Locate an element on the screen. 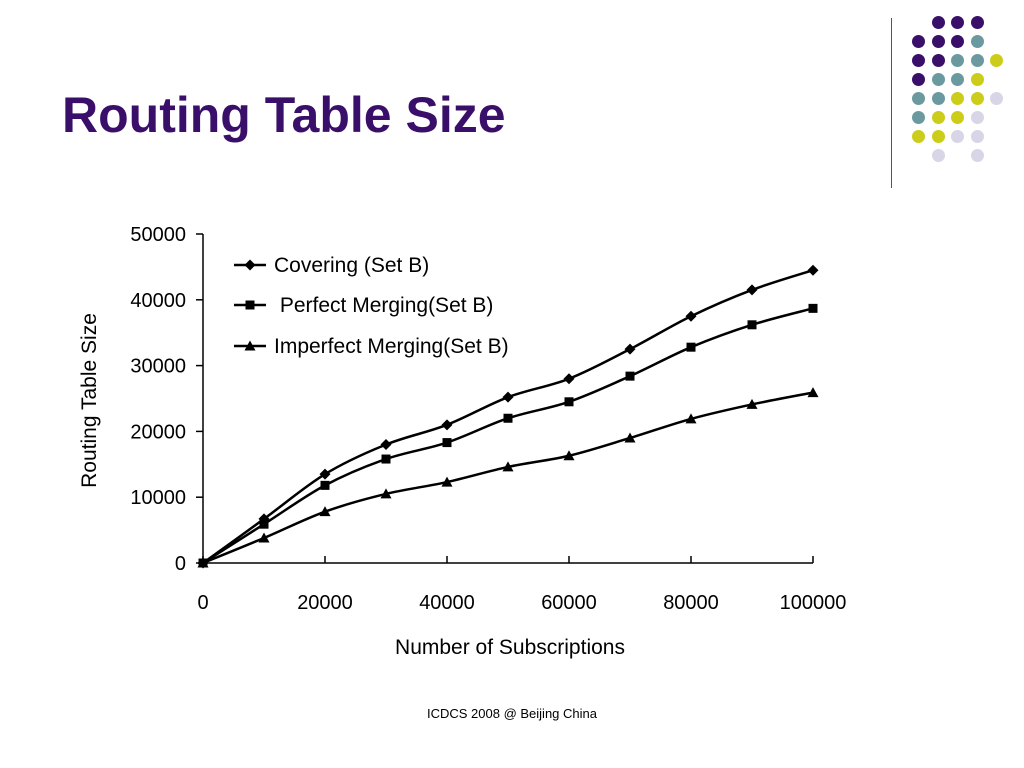 This screenshot has width=1024, height=768. x-axis-label: Number of Subscriptions is located at coordinates (510, 647).